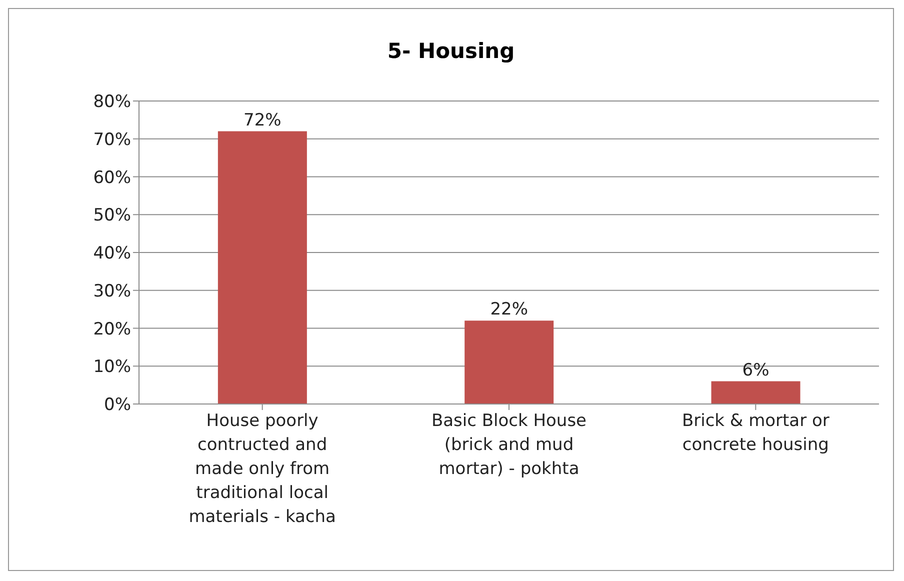 The image size is (904, 581). Describe the element at coordinates (263, 120) in the screenshot. I see `data-label: 72%` at that location.